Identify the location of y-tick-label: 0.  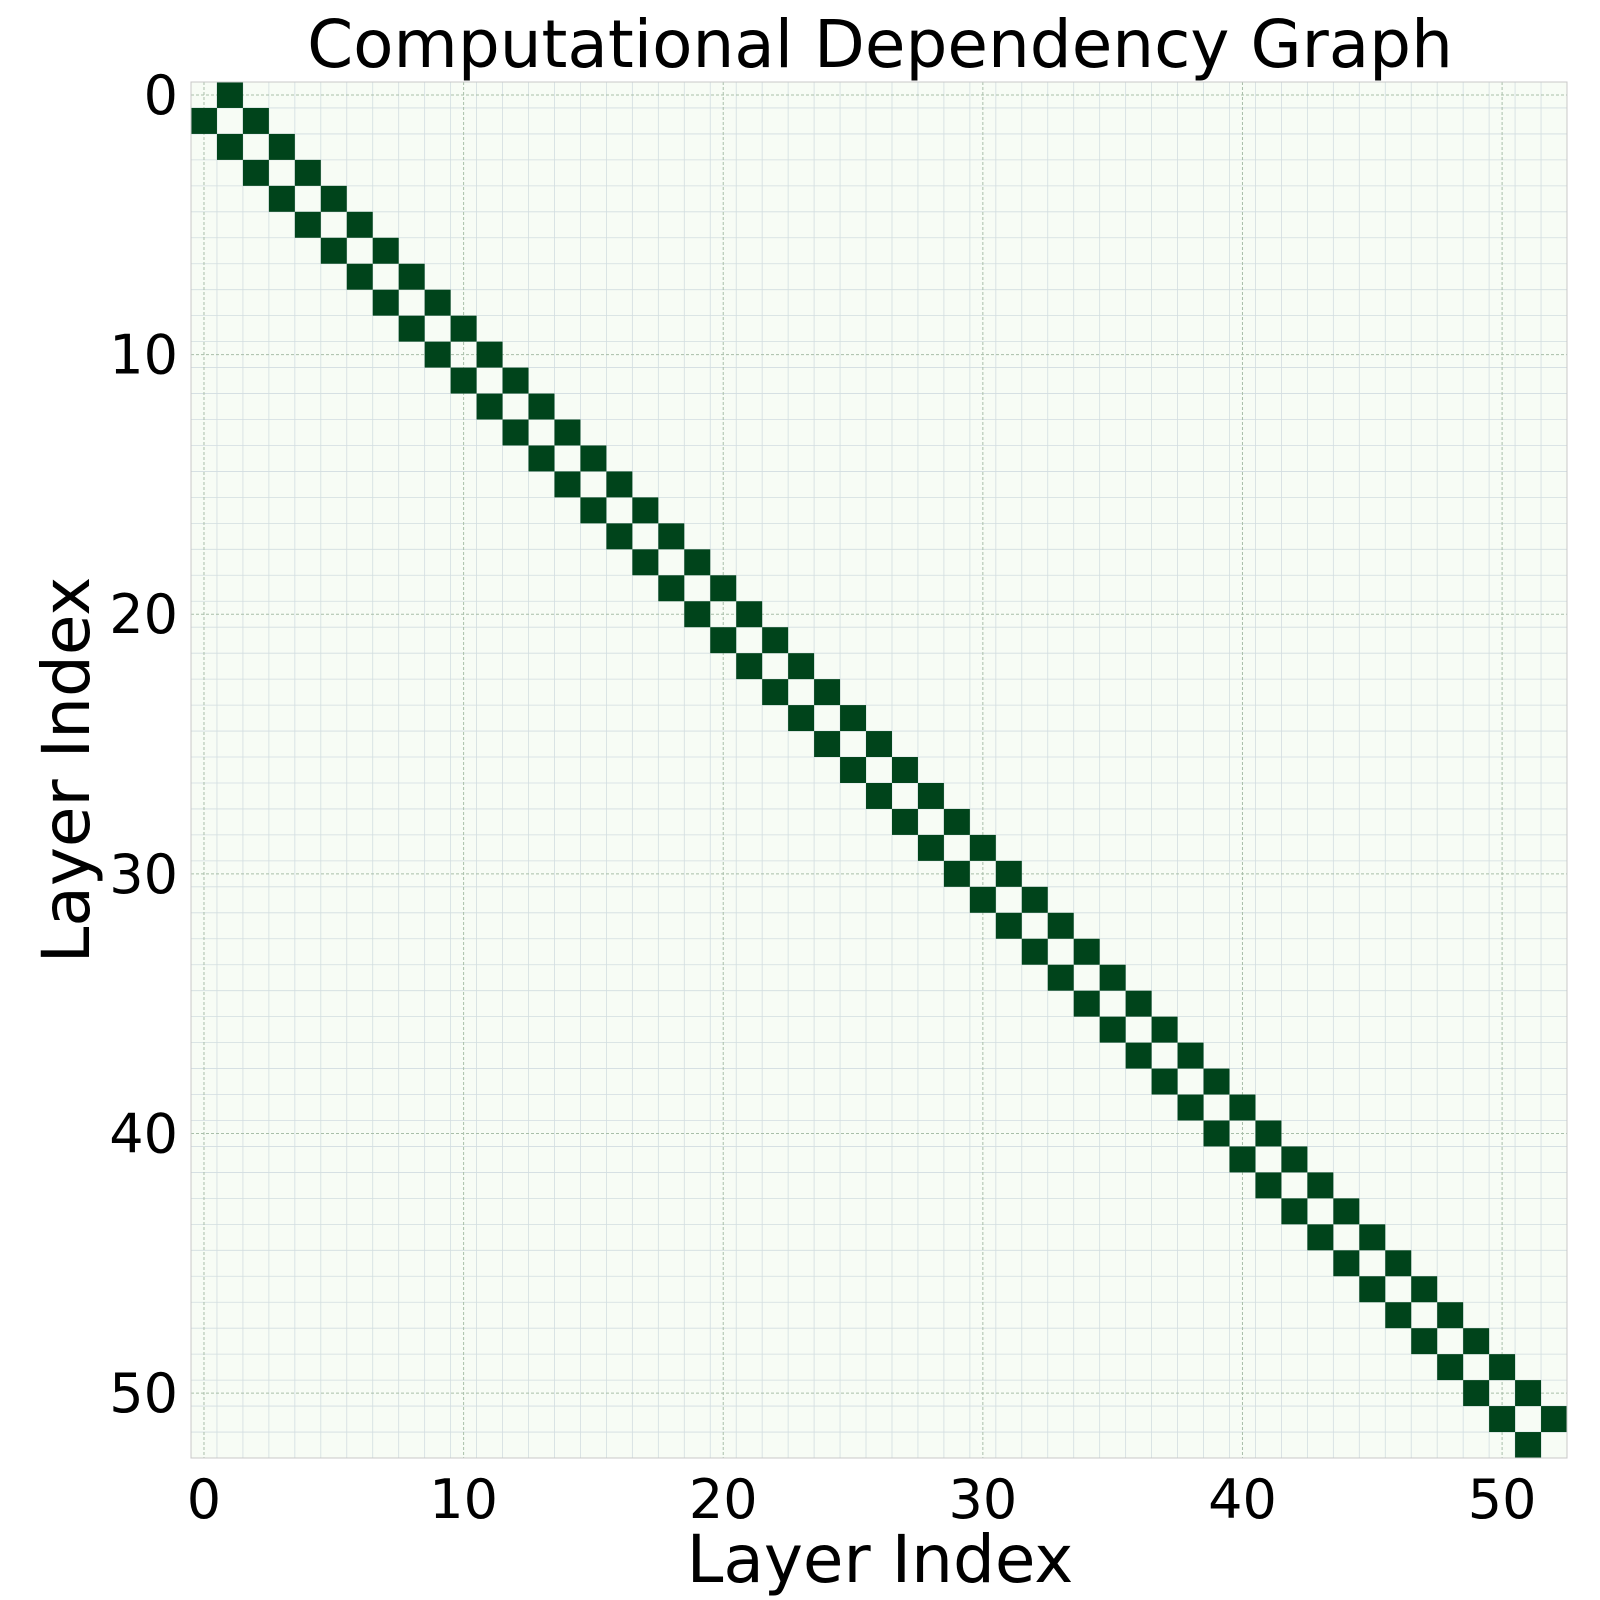
(161, 95).